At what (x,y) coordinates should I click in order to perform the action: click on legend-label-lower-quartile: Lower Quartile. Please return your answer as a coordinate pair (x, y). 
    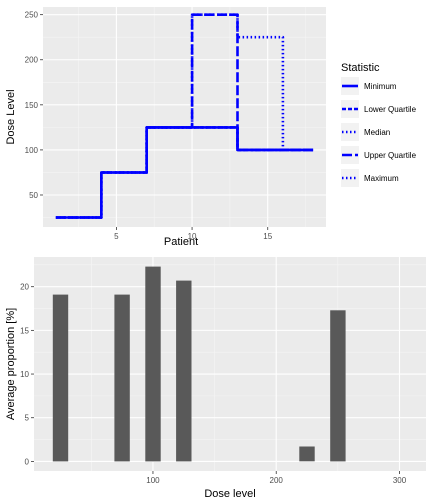
    Looking at the image, I should click on (390, 109).